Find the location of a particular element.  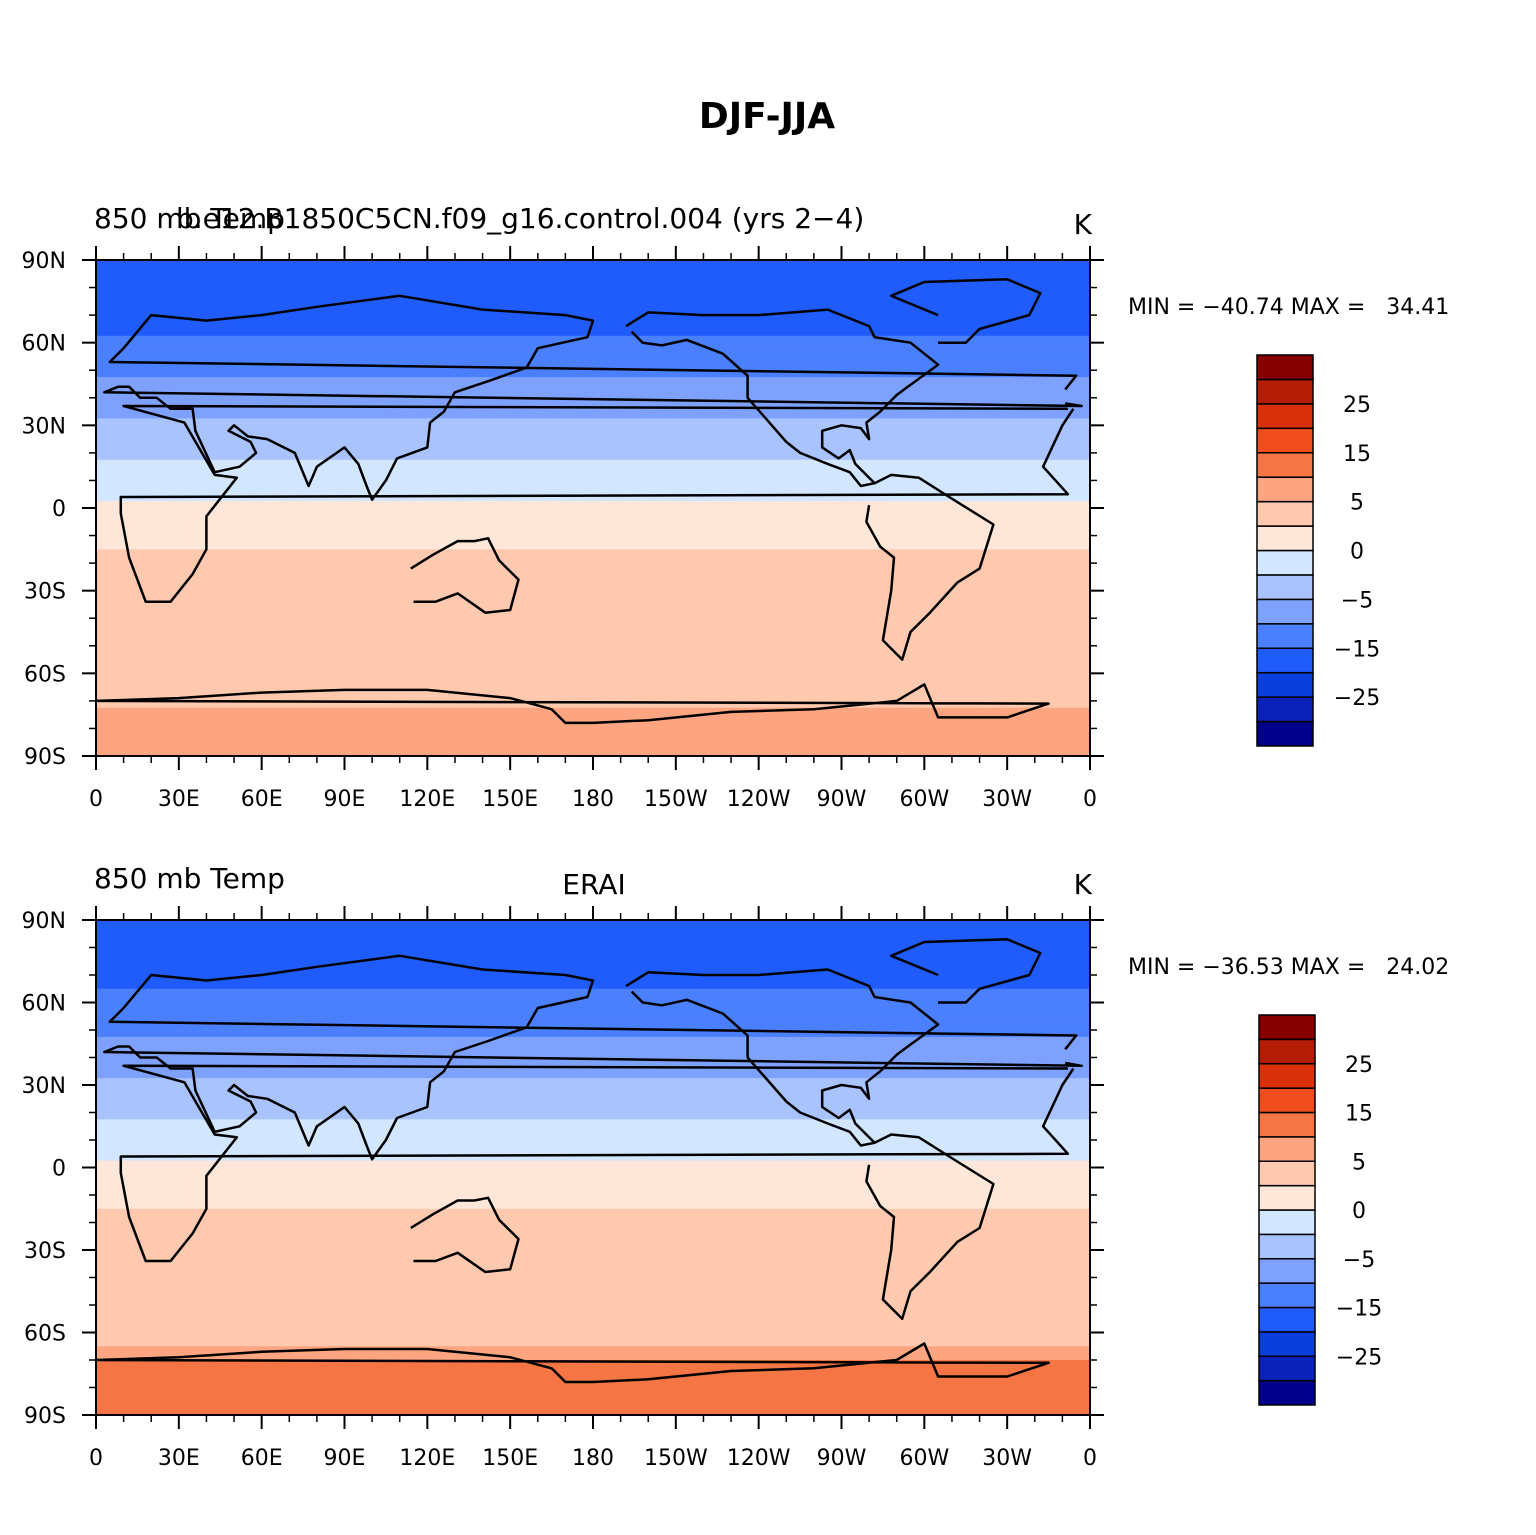

colorbar-label: 25 is located at coordinates (1357, 405).